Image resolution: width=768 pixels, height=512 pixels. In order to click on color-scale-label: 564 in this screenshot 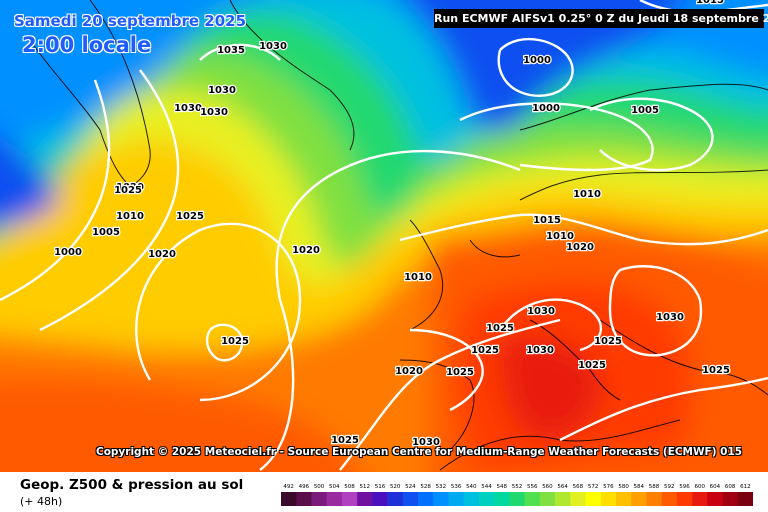, I will do `click(562, 487)`.